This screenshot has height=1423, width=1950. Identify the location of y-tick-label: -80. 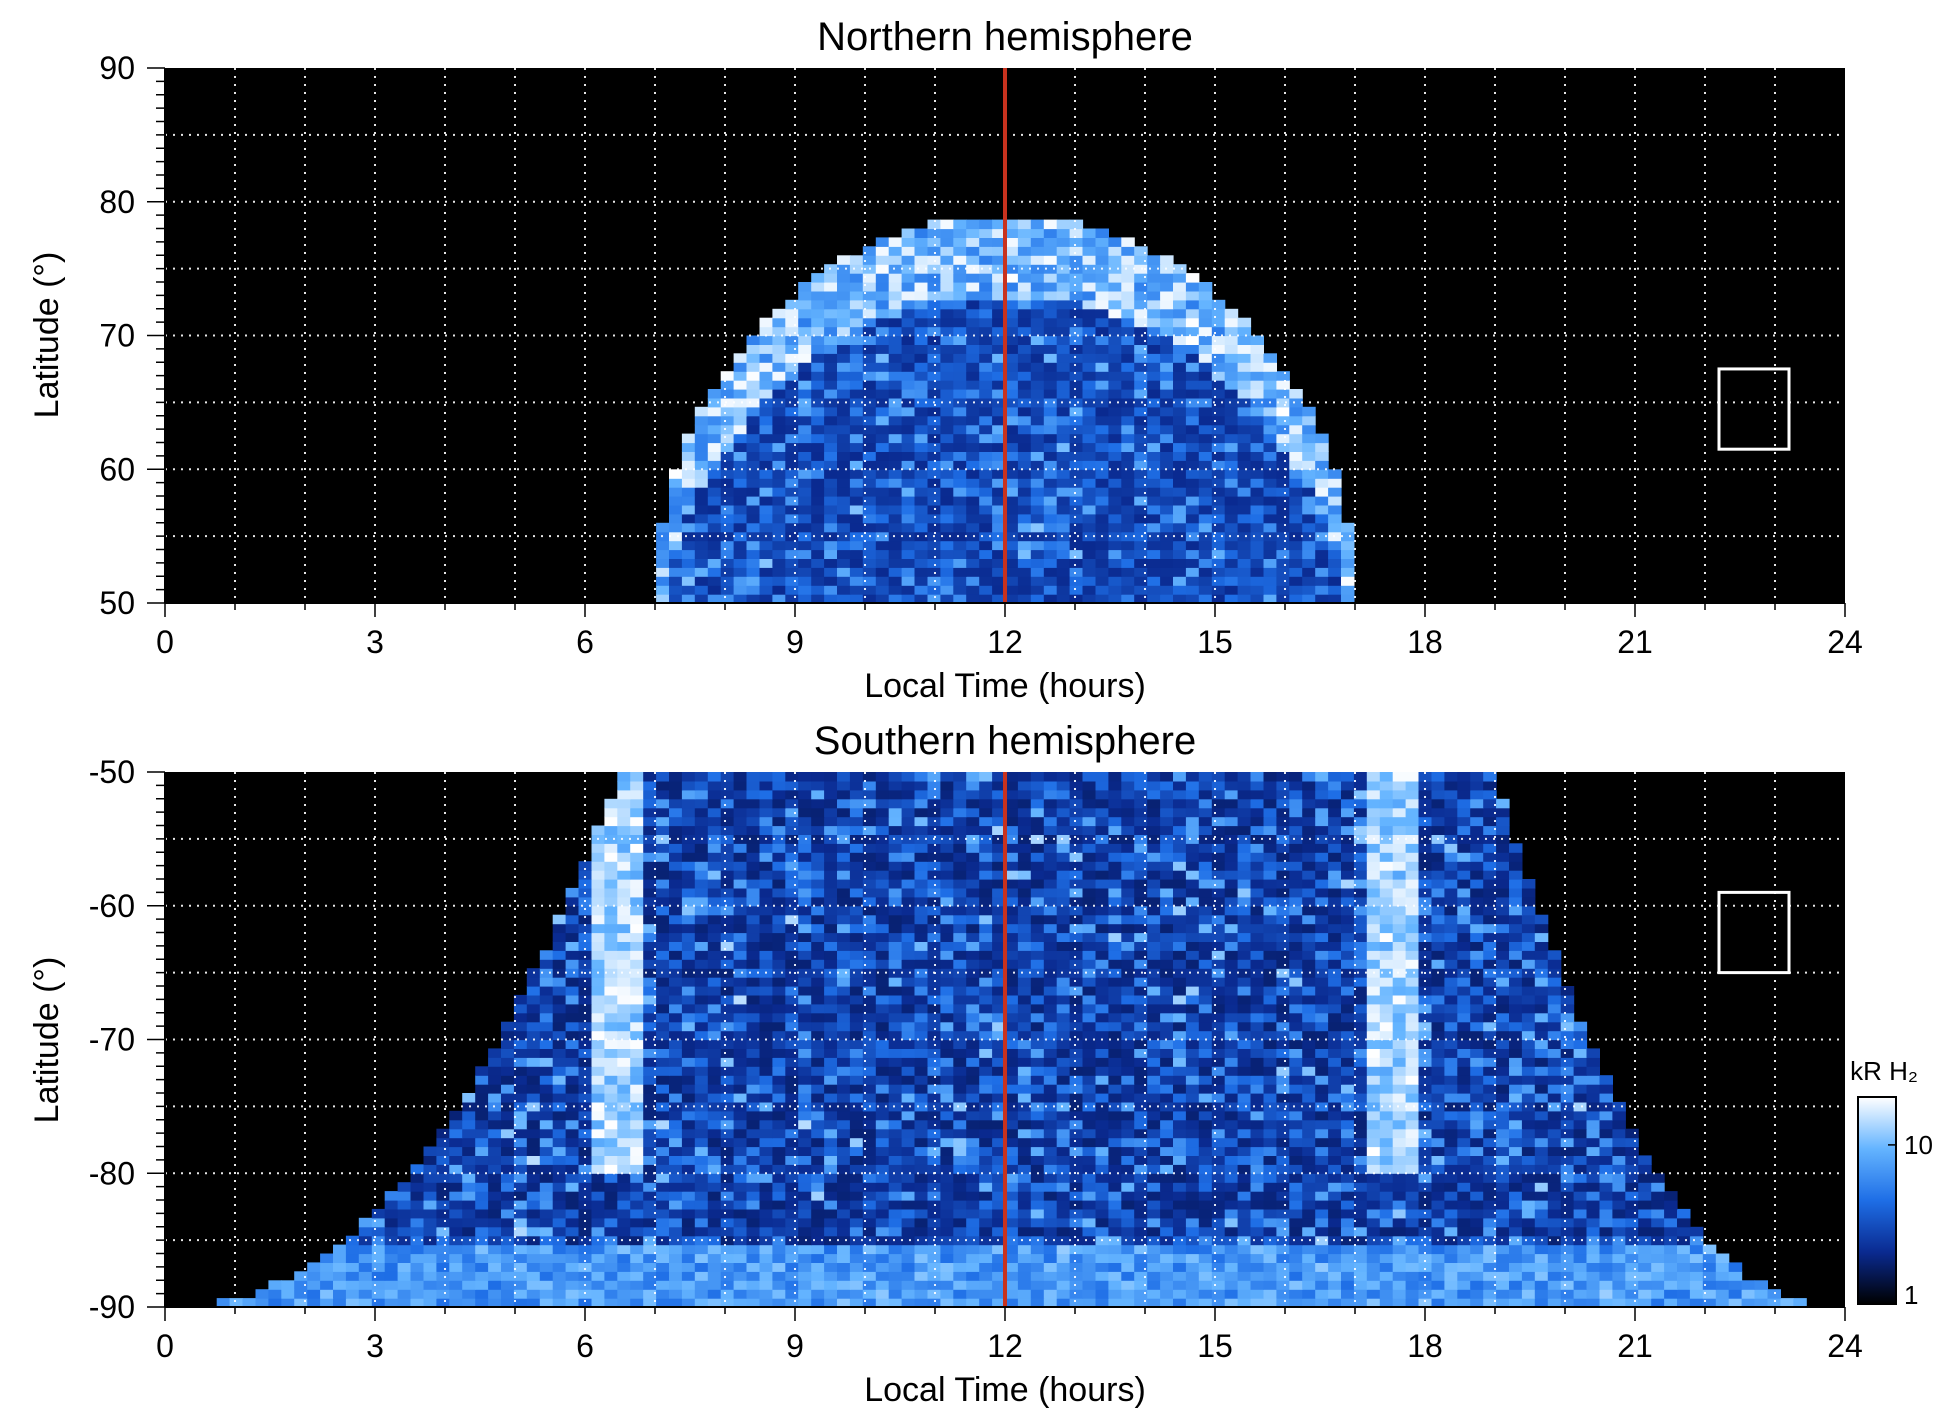
(112, 1173).